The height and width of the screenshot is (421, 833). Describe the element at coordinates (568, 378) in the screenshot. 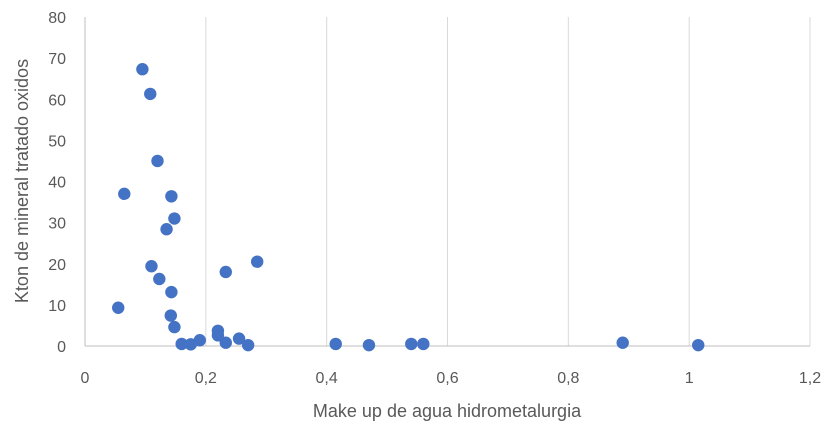

I see `x-tick-label: 0,8` at that location.